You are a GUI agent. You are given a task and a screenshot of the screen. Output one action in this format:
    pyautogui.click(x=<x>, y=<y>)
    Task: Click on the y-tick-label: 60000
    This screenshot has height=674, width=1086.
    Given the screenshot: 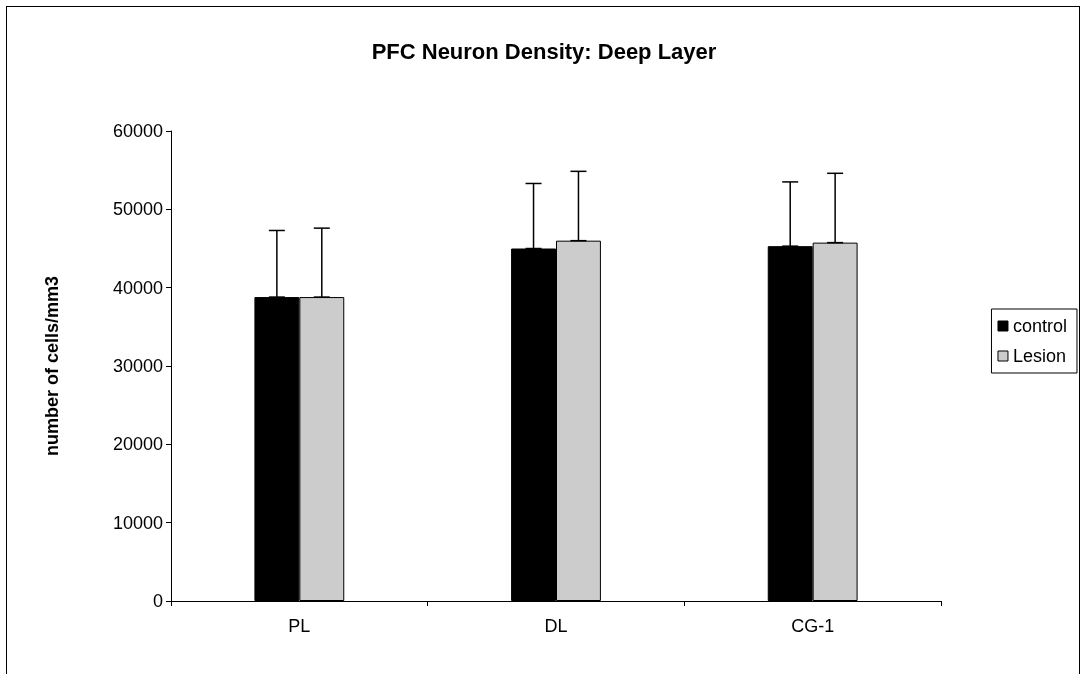 What is the action you would take?
    pyautogui.click(x=137, y=131)
    